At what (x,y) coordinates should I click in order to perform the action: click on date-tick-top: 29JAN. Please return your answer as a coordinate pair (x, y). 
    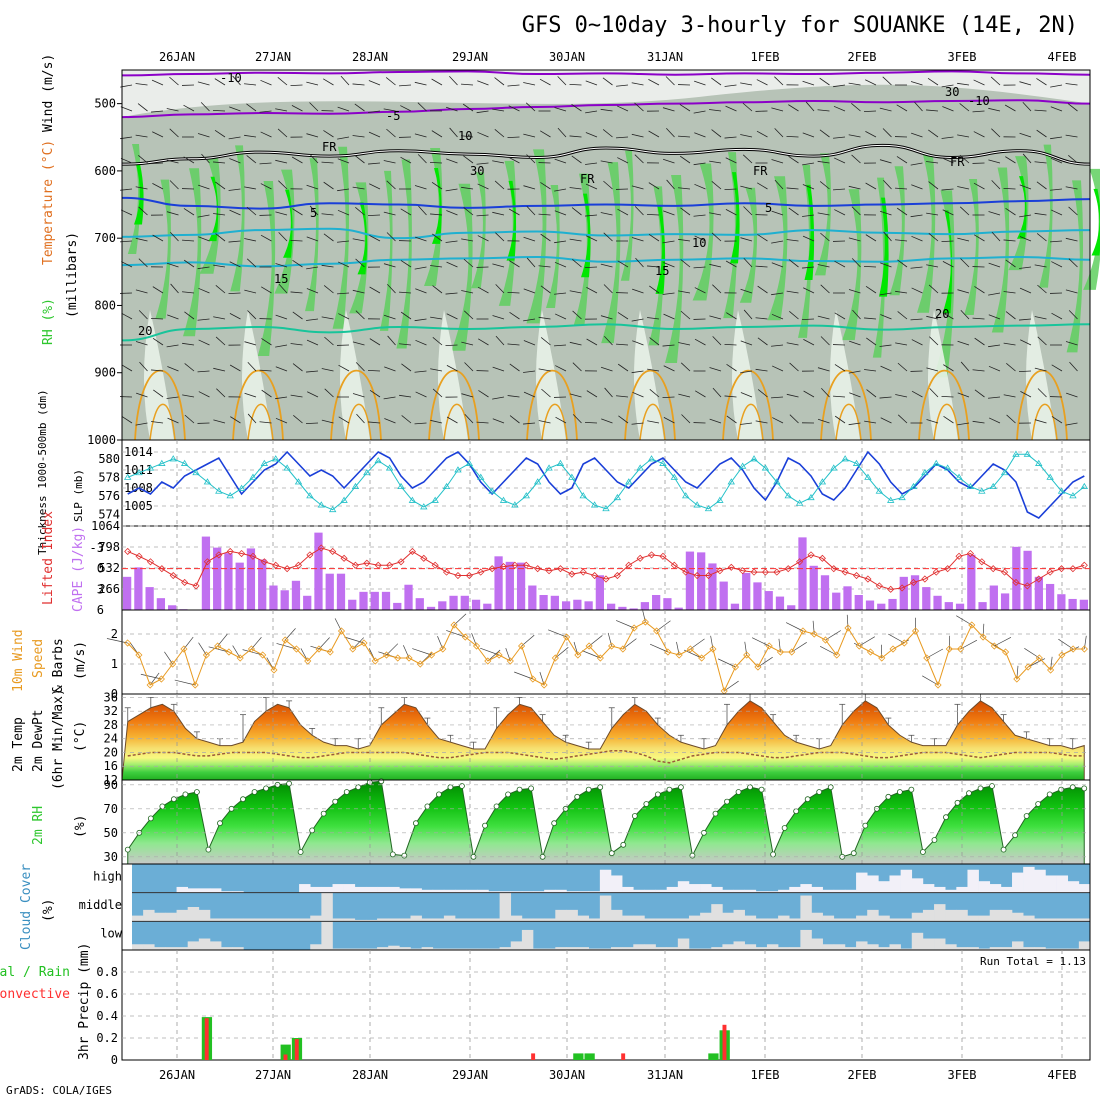
    Looking at the image, I should click on (470, 57).